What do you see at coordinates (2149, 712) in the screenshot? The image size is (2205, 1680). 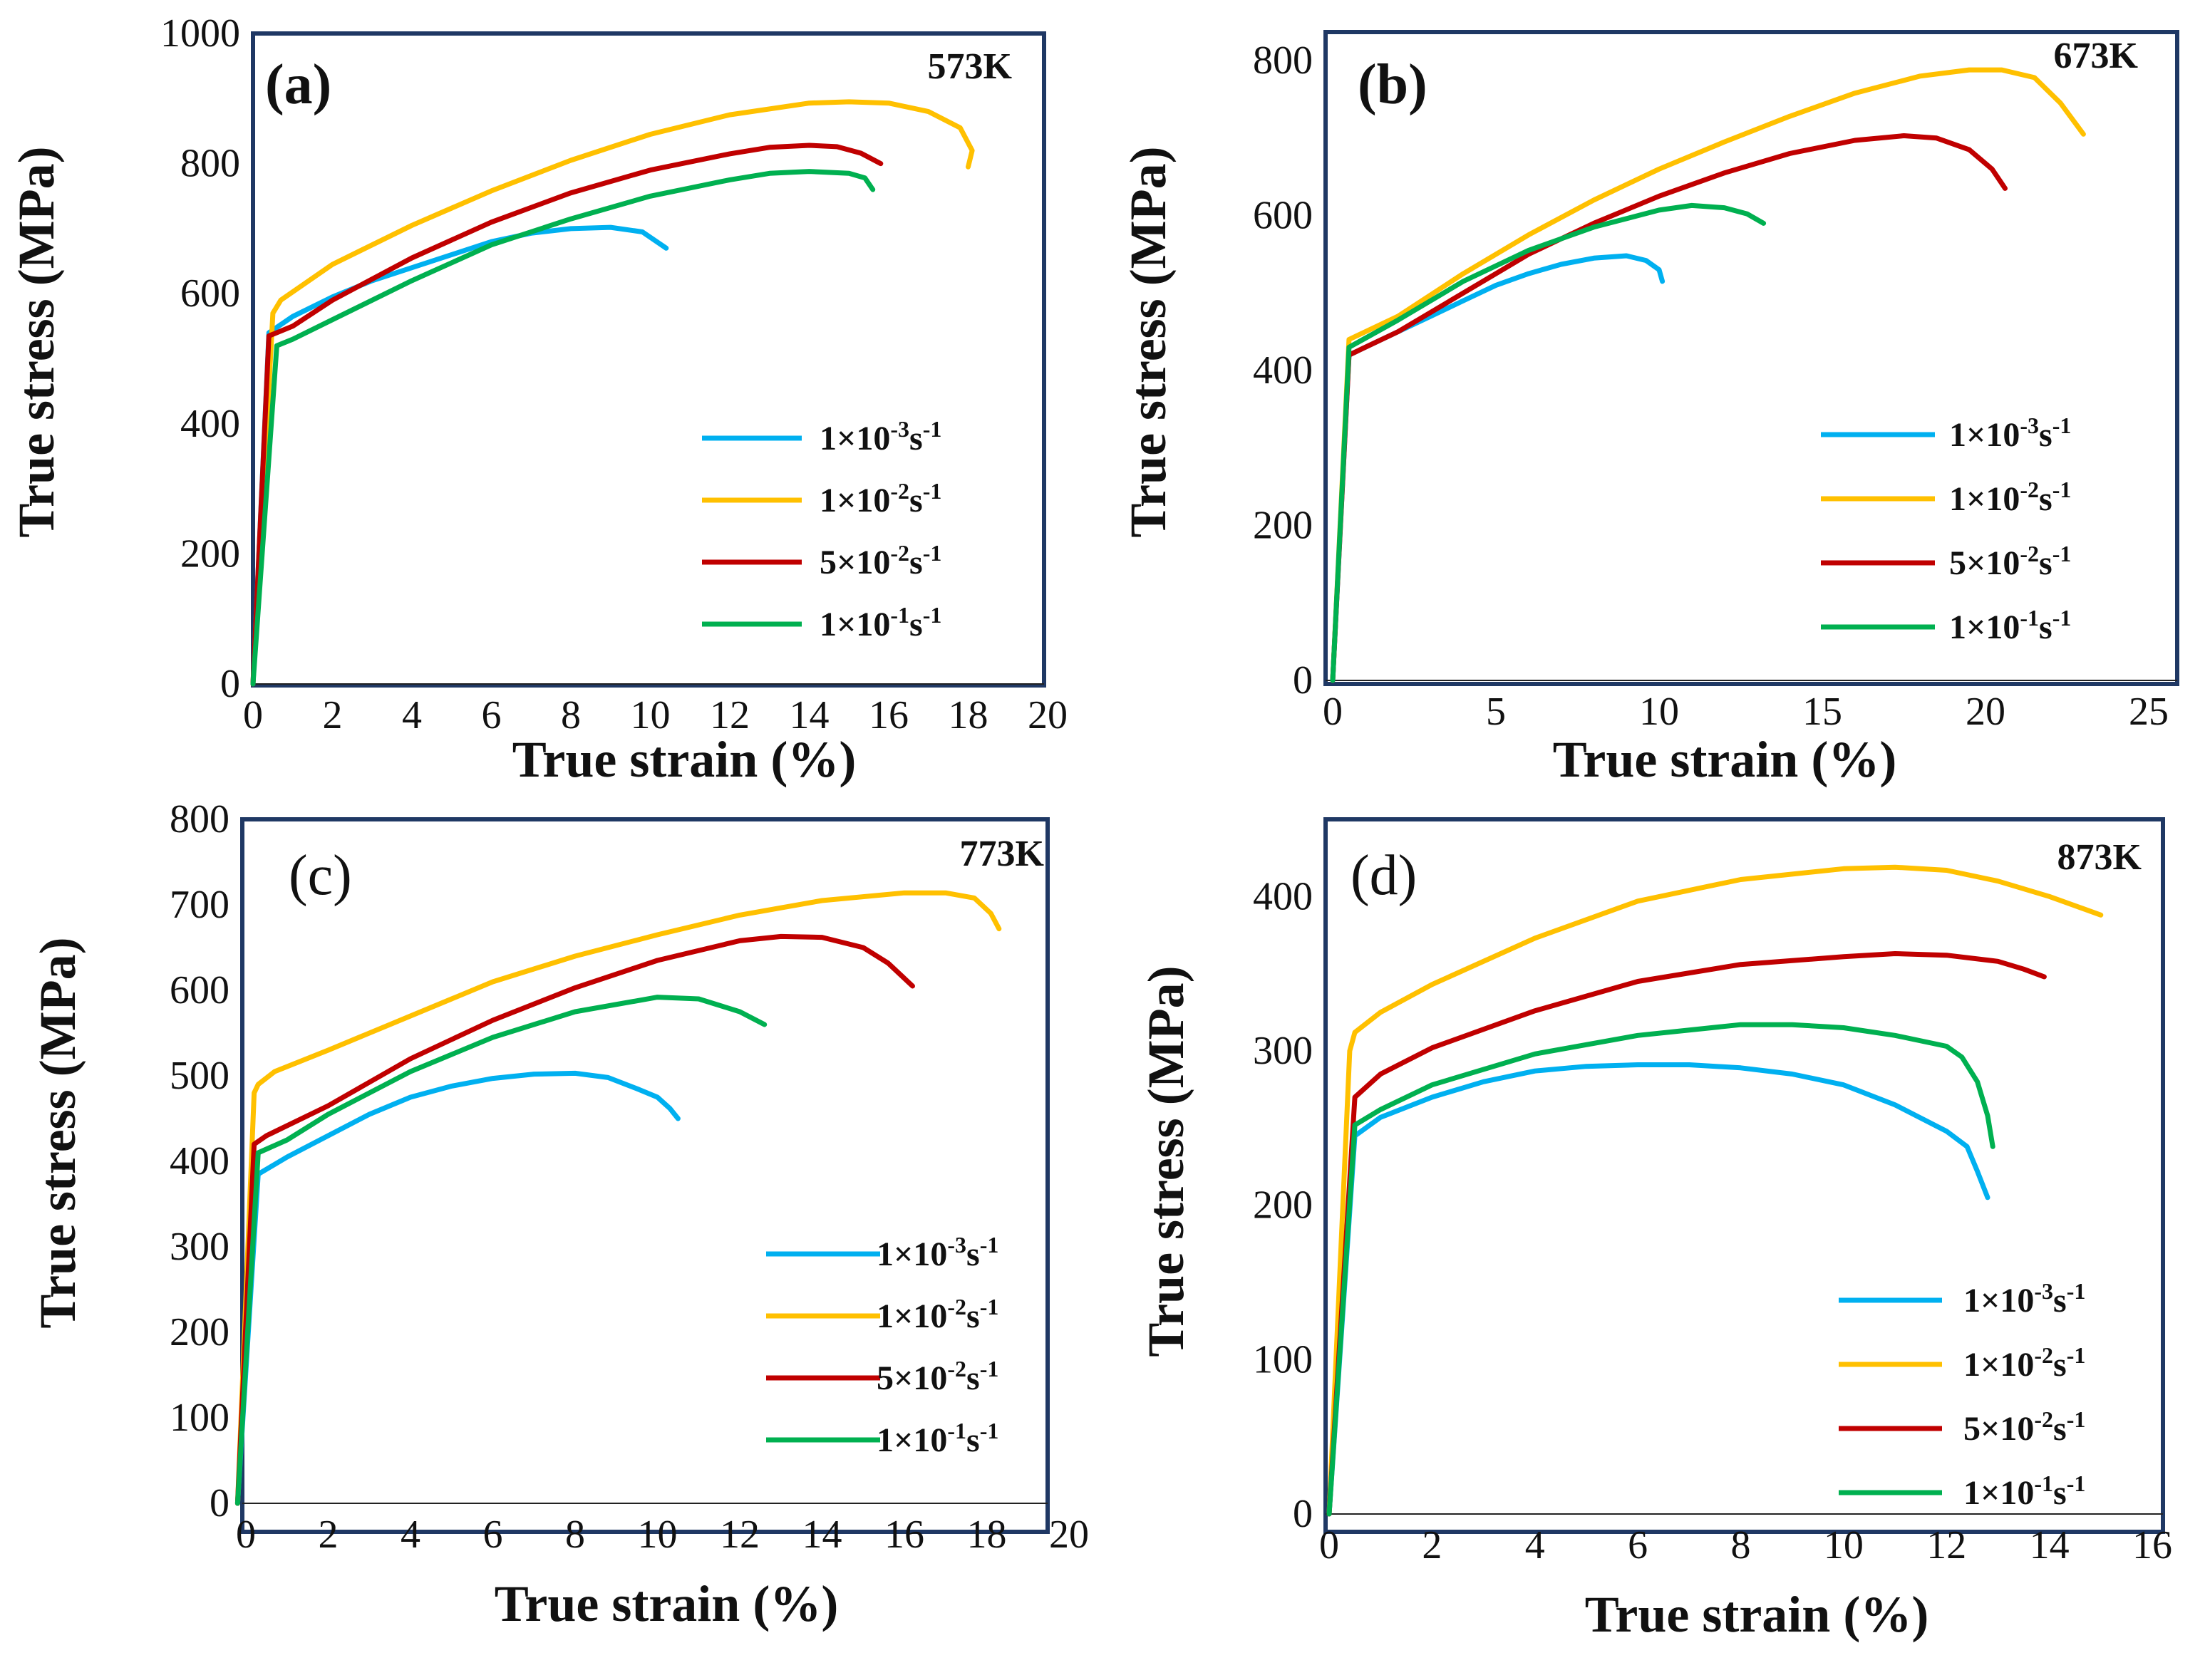 I see `x-tick-label: 25` at bounding box center [2149, 712].